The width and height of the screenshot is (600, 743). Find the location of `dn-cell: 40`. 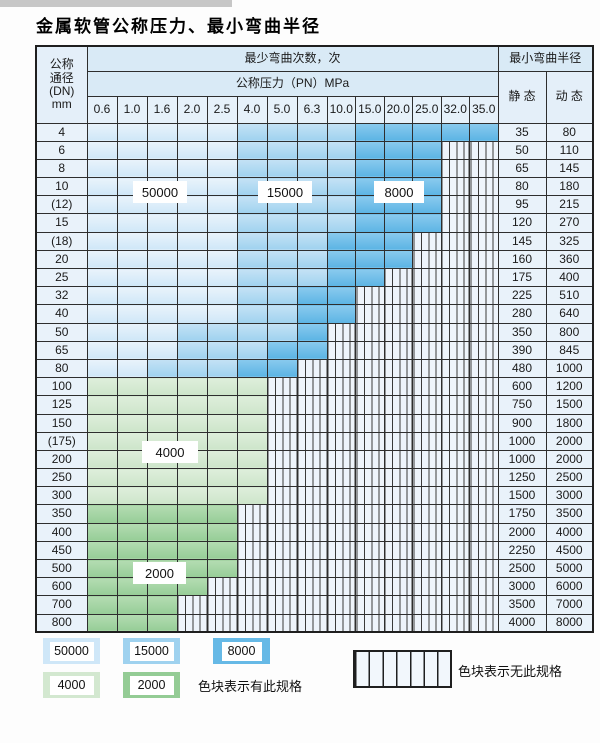

dn-cell: 40 is located at coordinates (61, 314).